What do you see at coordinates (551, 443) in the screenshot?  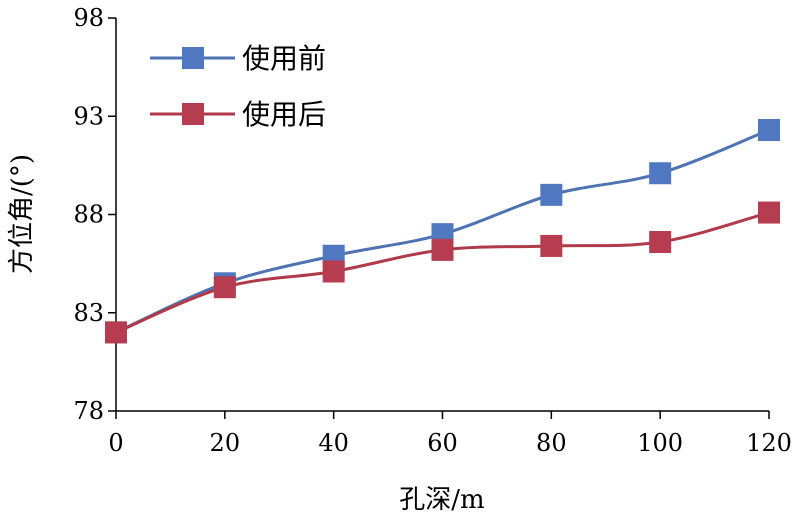 I see `x-tick-label: 80` at bounding box center [551, 443].